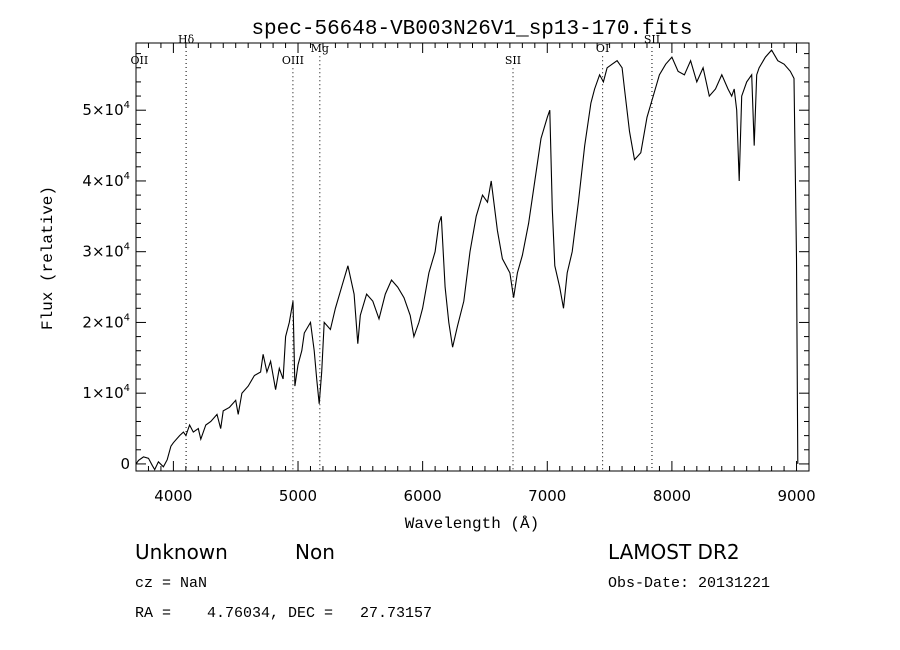 The width and height of the screenshot is (900, 650). Describe the element at coordinates (472, 524) in the screenshot. I see `x-axis-label: Wavelength (Å)` at that location.